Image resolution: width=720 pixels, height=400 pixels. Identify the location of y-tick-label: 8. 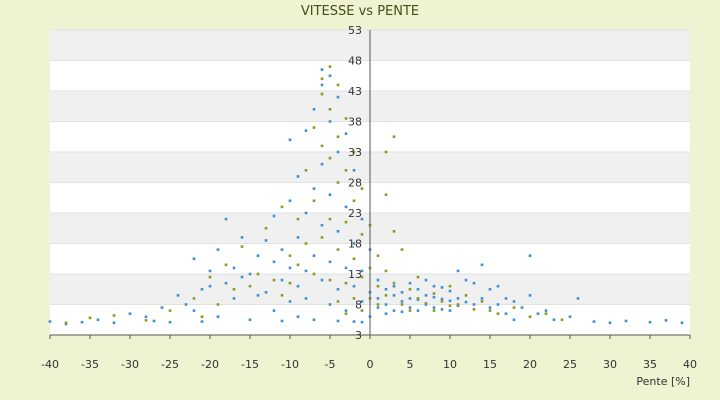
(358, 305).